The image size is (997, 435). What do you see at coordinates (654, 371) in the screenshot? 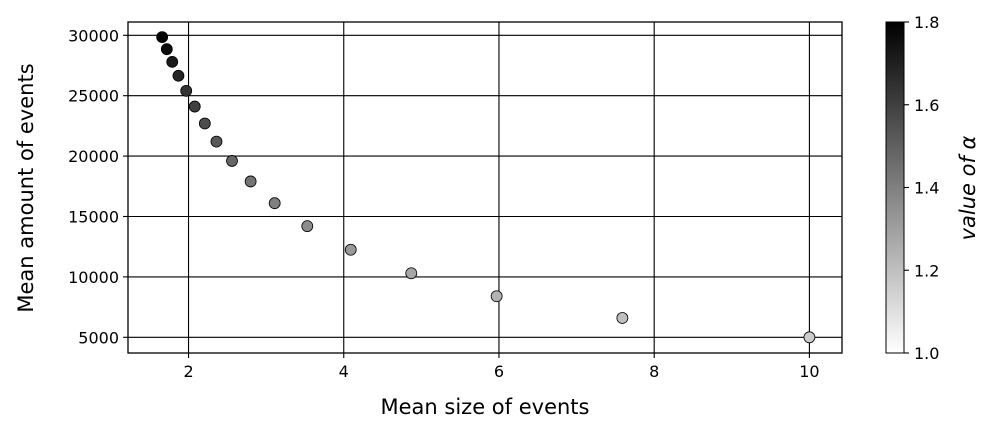
I see `x-tick-label: 8` at bounding box center [654, 371].